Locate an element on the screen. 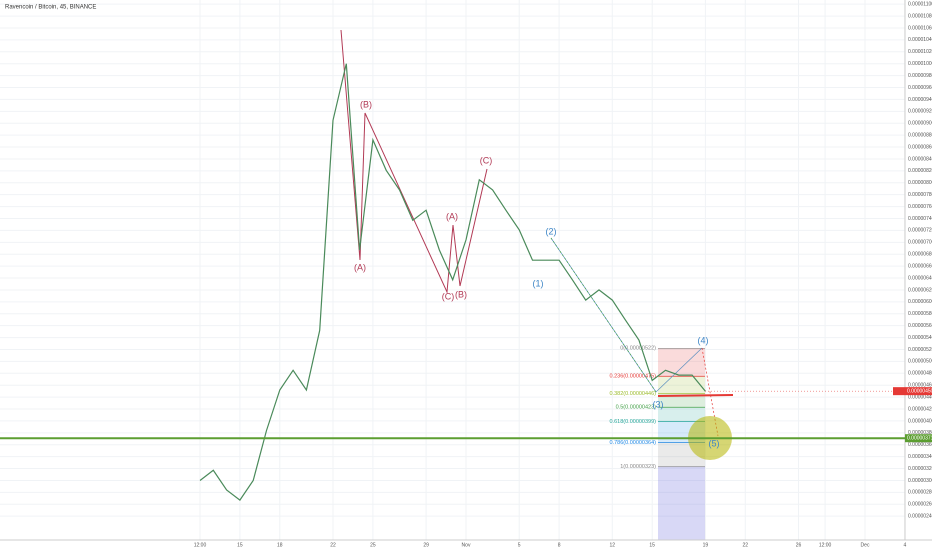 Image resolution: width=932 pixels, height=550 pixels. y-tick-label: 0.00000400 is located at coordinates (920, 421).